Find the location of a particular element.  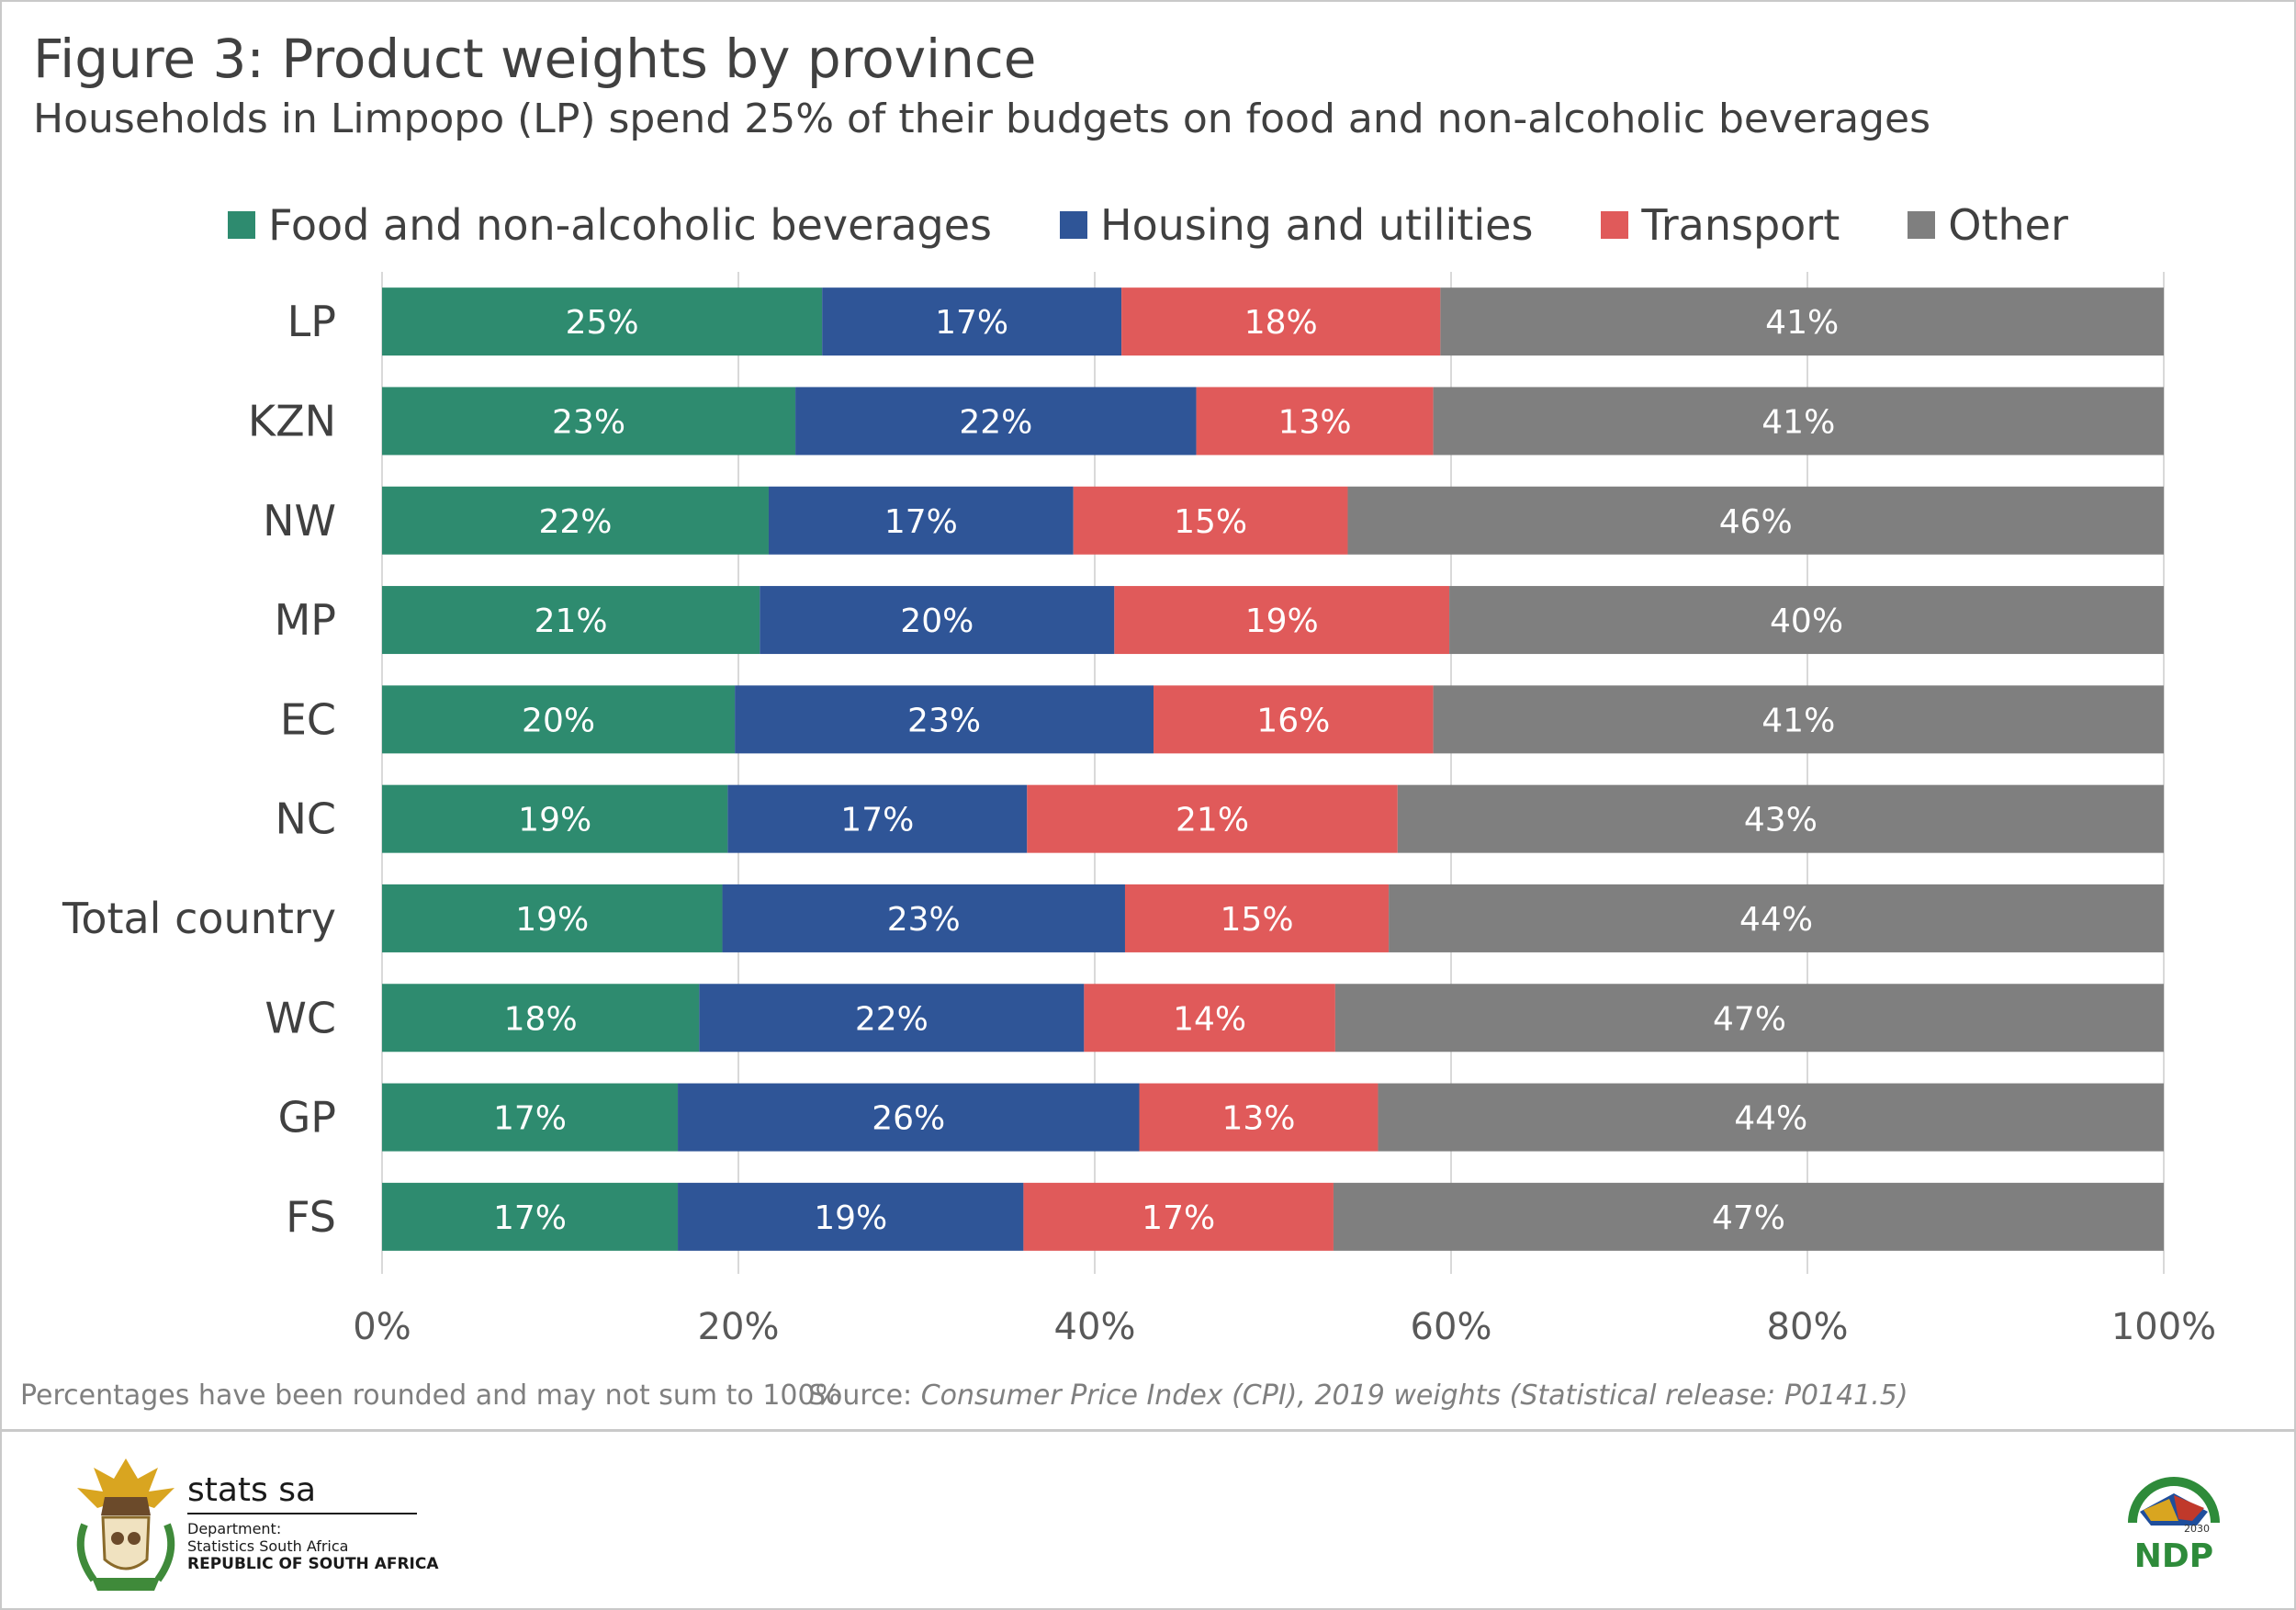

data-label: 46% is located at coordinates (1756, 522).